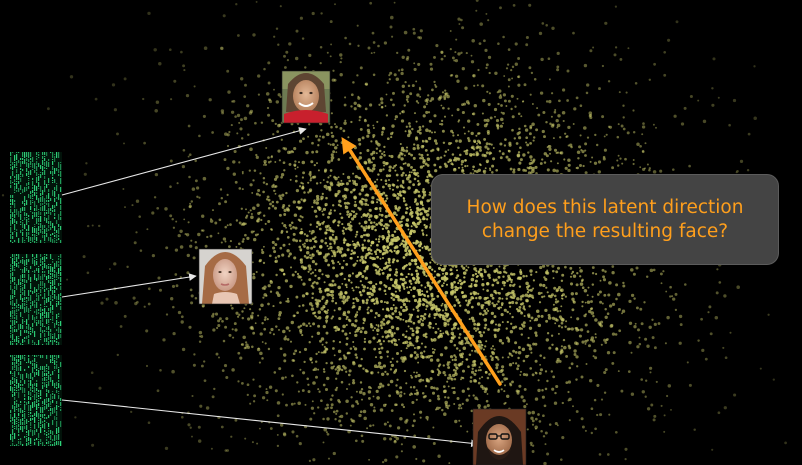  What do you see at coordinates (605, 207) in the screenshot?
I see `callout-line-1: How does this latent direction` at bounding box center [605, 207].